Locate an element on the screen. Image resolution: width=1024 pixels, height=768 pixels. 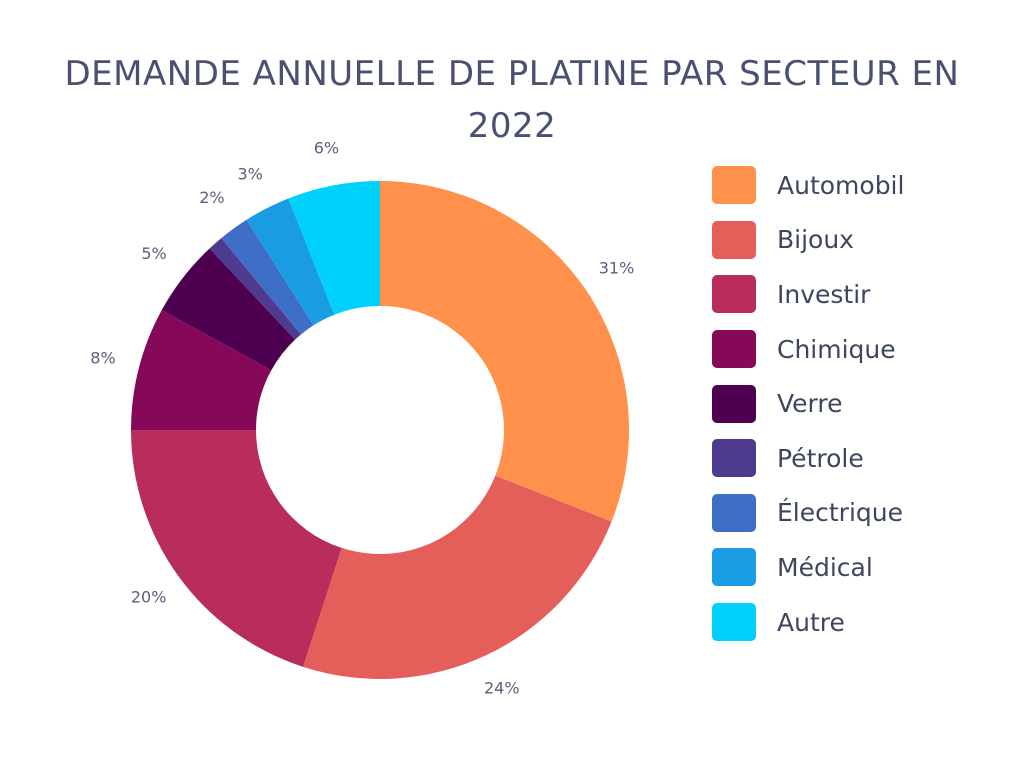
legend-item: Investir is located at coordinates (862, 294).